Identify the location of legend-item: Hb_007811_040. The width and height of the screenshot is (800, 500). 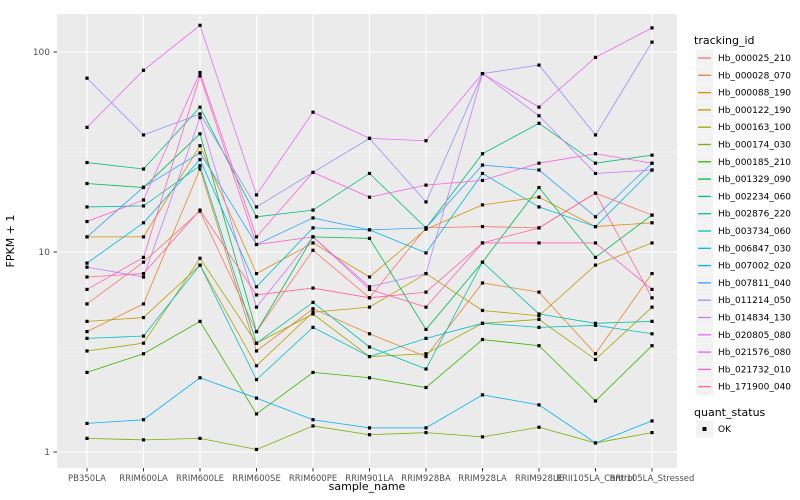
(743, 283).